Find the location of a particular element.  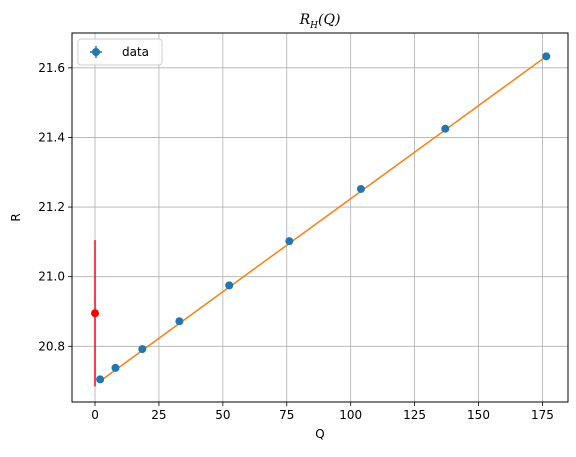

chart-title: RH(Q) is located at coordinates (320, 21).